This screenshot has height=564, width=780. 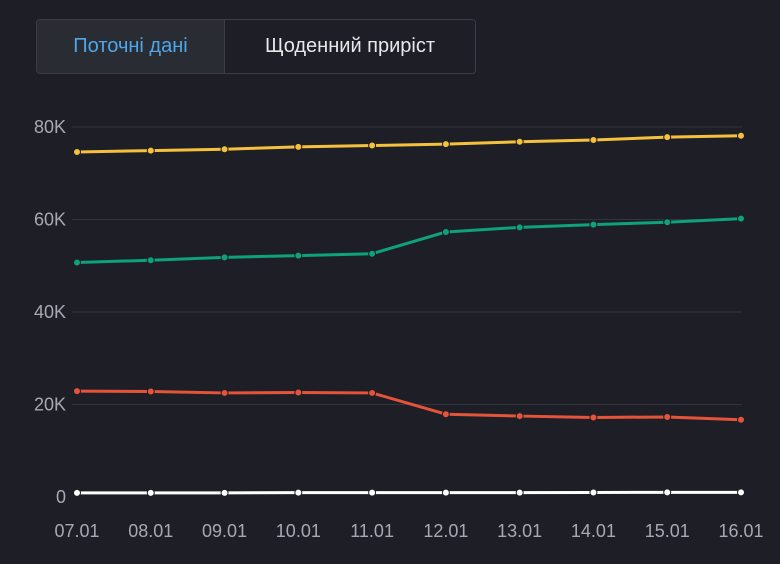 I want to click on x-tick-label: 07.01, so click(x=76, y=531).